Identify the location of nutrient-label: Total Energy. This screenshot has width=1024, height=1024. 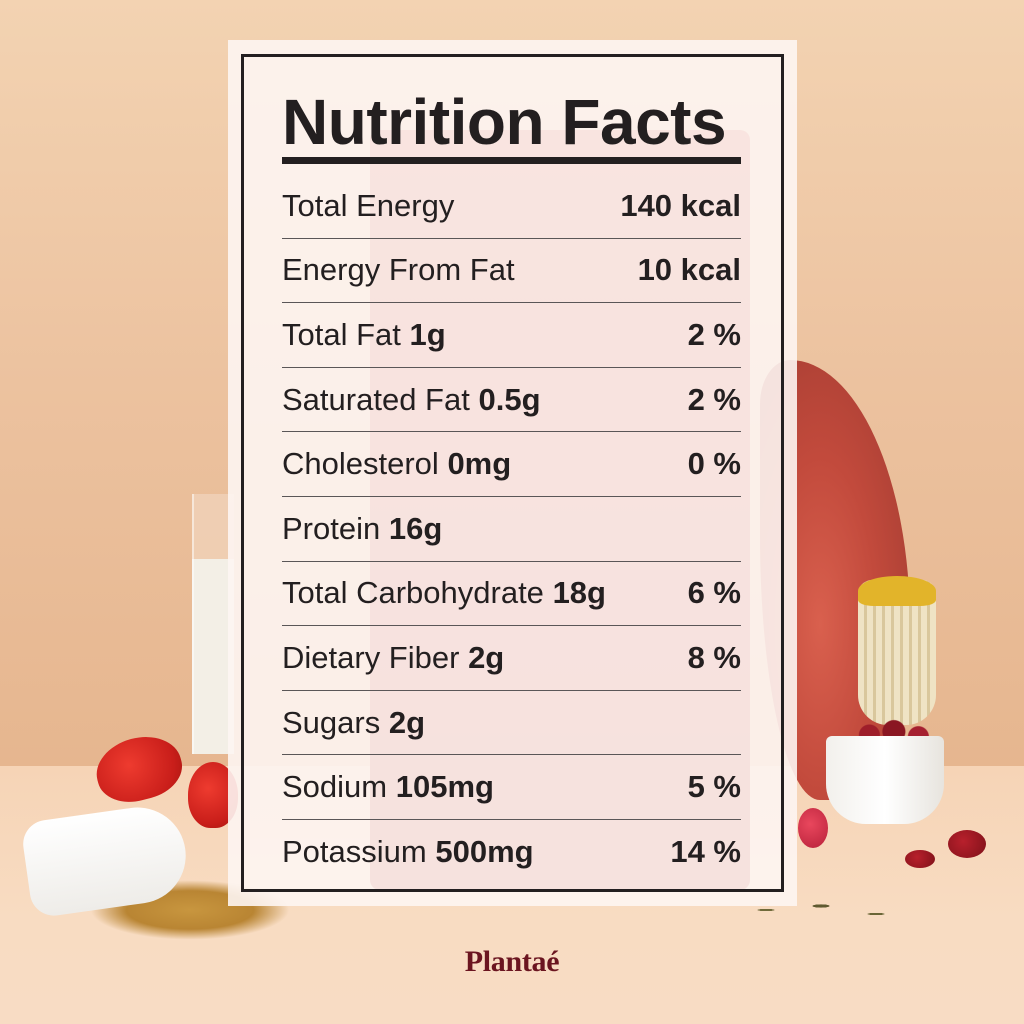
(368, 206).